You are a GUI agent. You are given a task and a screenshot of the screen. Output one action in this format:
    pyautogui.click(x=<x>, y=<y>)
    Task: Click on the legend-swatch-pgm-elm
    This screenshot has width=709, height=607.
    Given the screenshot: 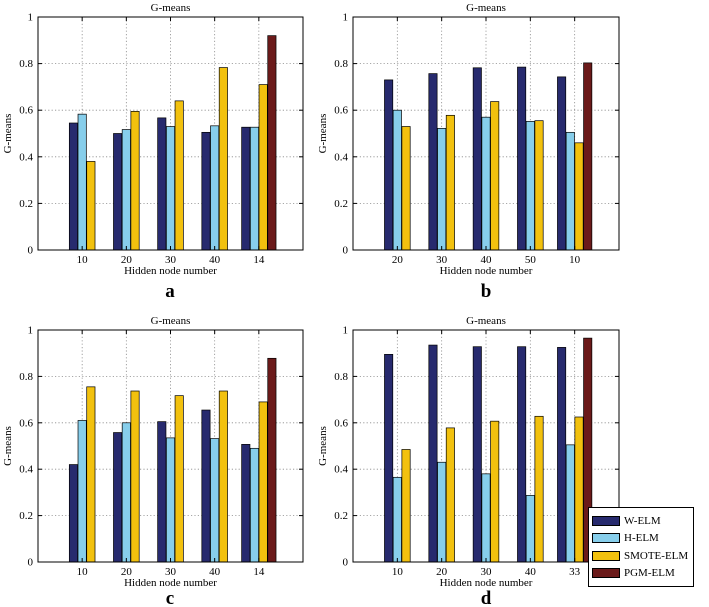 What is the action you would take?
    pyautogui.click(x=606, y=573)
    